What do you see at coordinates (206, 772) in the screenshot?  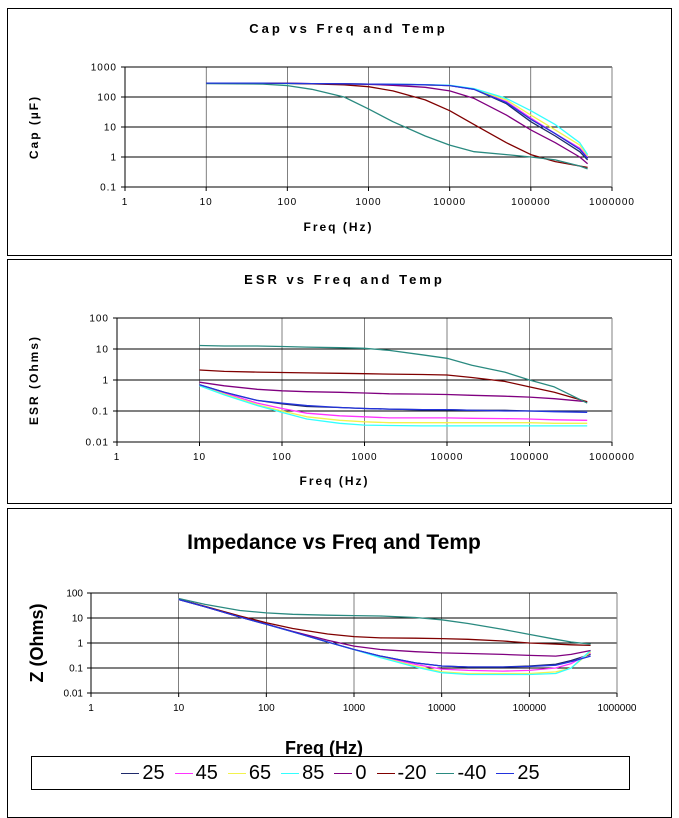 I see `legend-label: 45` at bounding box center [206, 772].